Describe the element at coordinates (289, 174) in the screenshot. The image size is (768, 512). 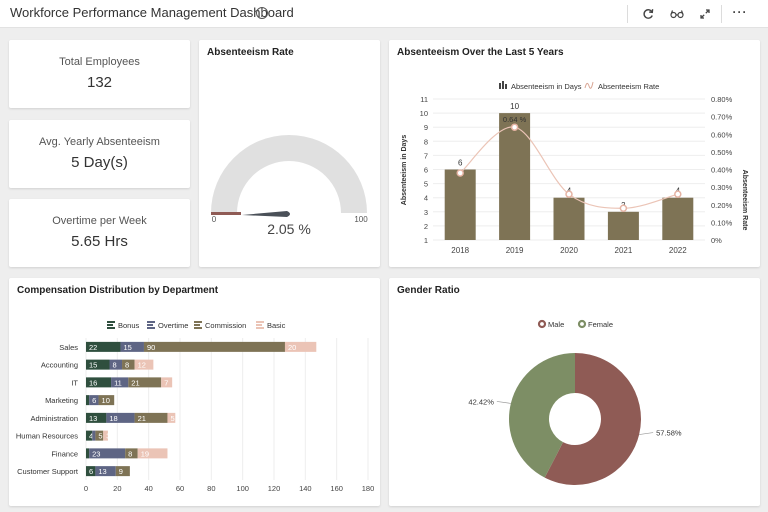
I see `gauge-track` at that location.